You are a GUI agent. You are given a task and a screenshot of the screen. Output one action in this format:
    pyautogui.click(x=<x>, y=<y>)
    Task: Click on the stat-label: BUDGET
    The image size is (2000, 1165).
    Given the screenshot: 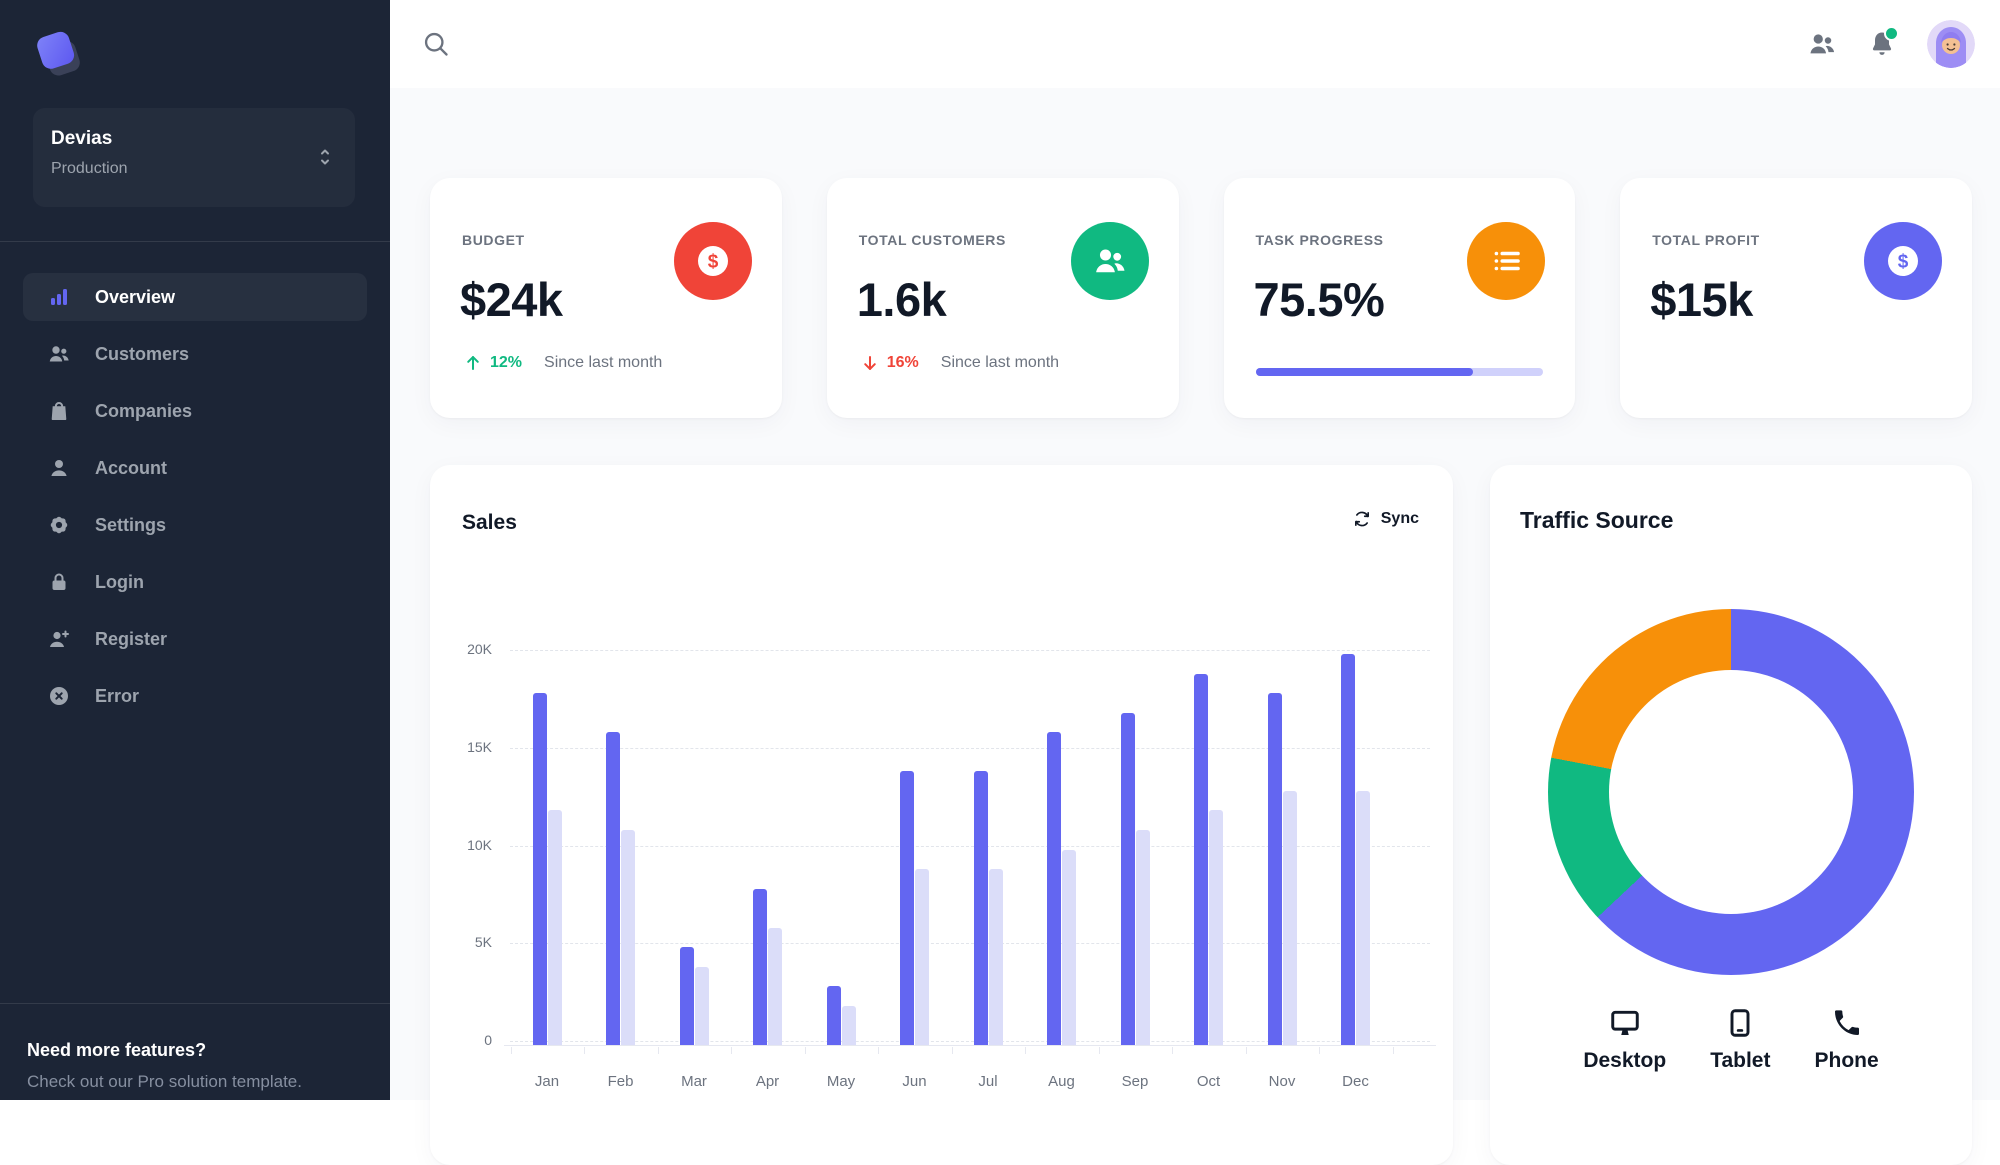 What is the action you would take?
    pyautogui.click(x=493, y=240)
    